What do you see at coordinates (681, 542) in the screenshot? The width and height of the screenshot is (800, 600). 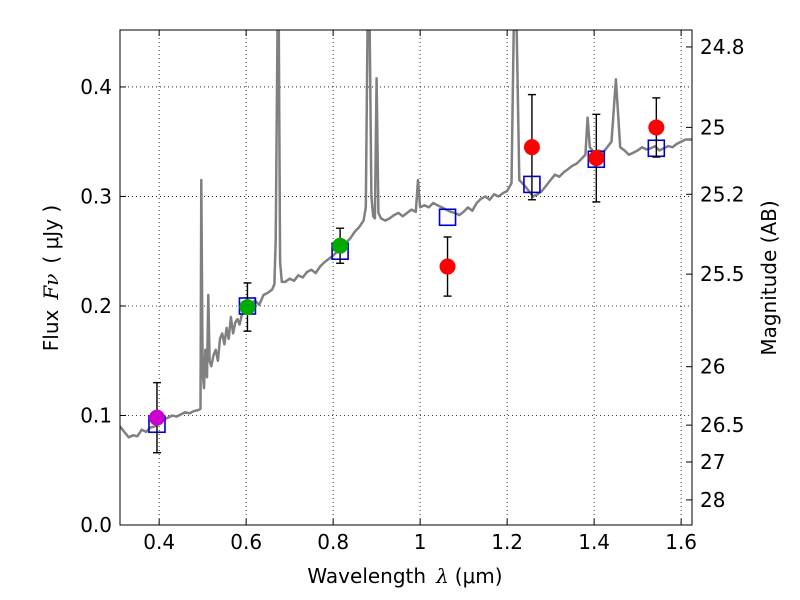 I see `x-tick-label: 1.6` at bounding box center [681, 542].